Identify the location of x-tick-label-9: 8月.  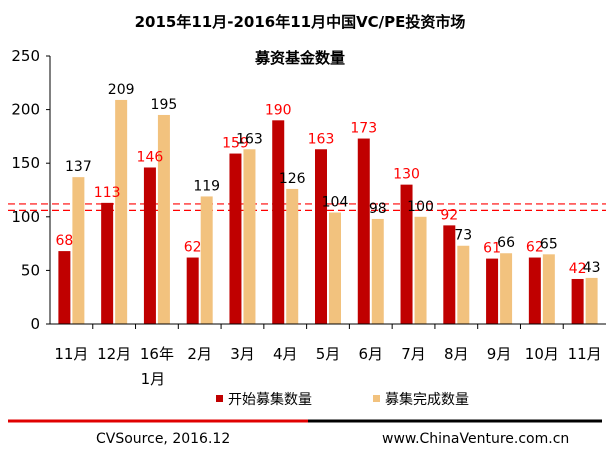
(456, 354).